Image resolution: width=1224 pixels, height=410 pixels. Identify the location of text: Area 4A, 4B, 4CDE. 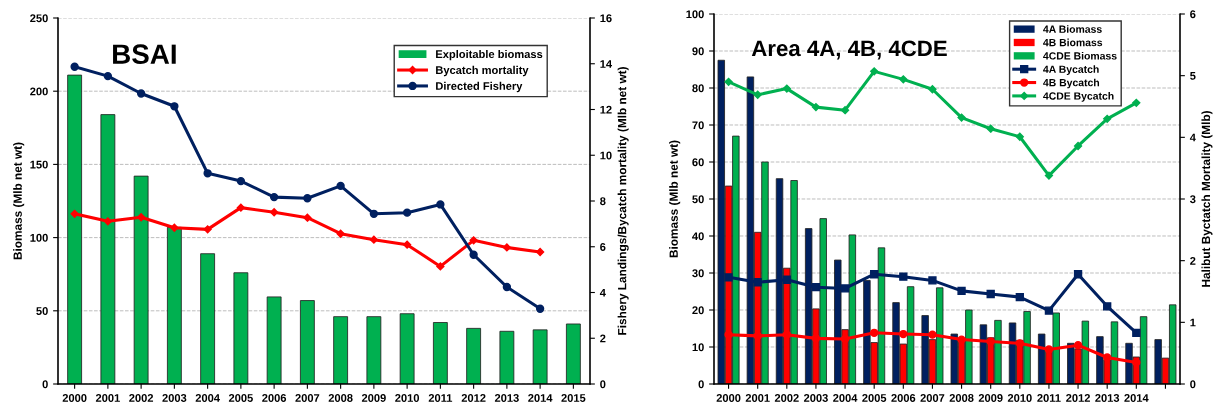
(849, 50).